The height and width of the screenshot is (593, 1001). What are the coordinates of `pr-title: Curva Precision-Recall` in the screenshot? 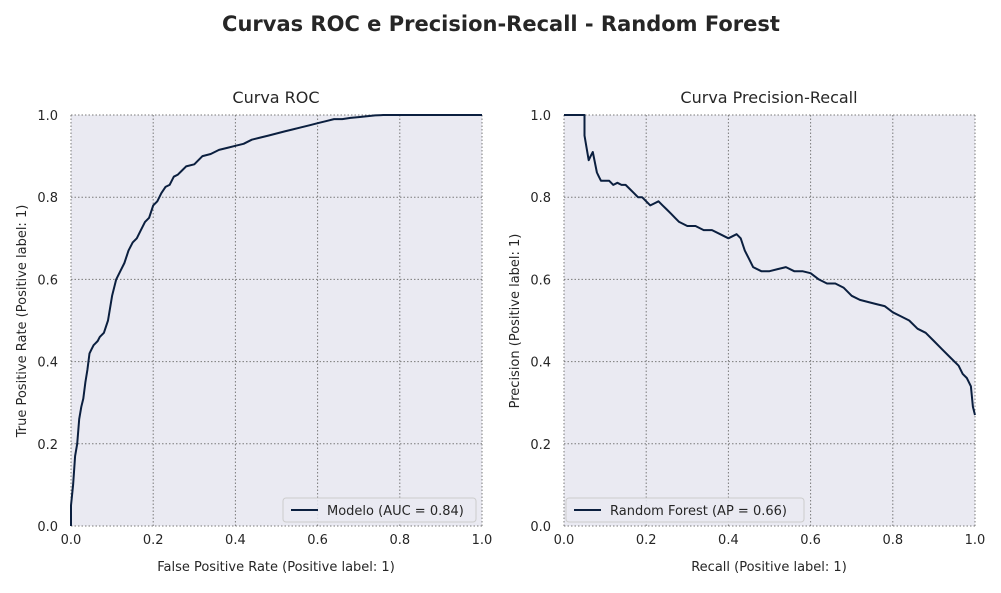 It's located at (768, 97).